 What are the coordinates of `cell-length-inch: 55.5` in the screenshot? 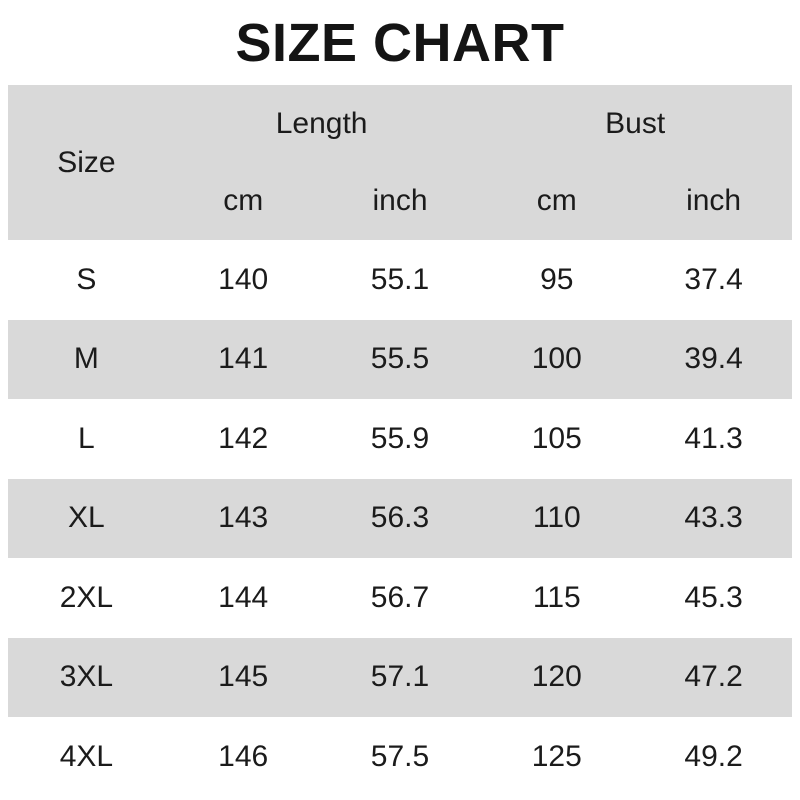 It's located at (400, 359).